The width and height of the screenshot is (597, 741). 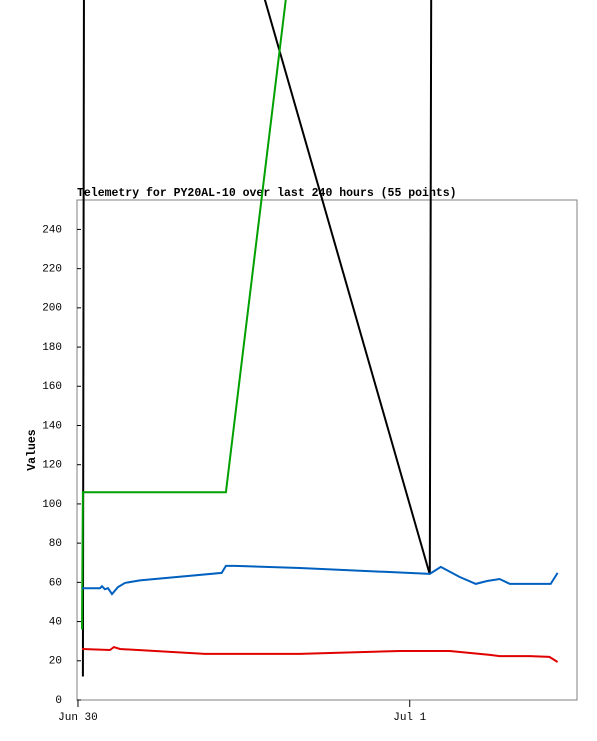 I want to click on y-tick-label: 140, so click(x=52, y=426).